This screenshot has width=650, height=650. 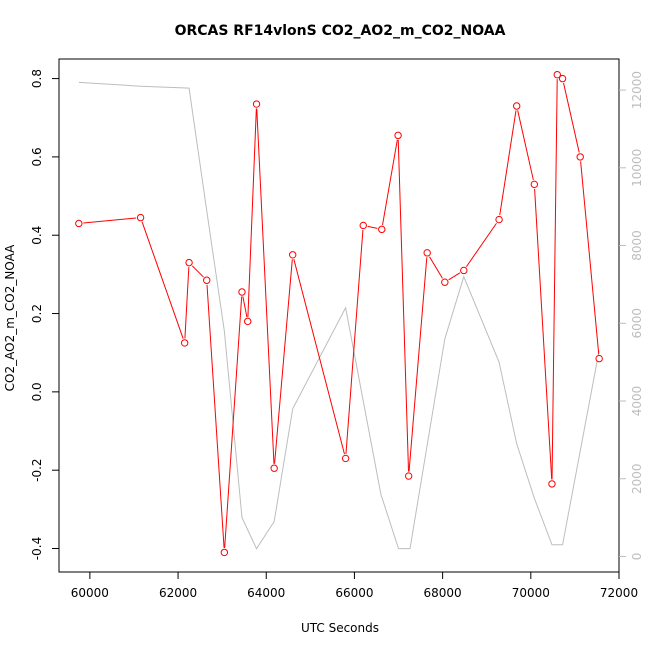 I want to click on x-axis: 60000 62000 64000 66000 68000 70000 72000, so click(x=354, y=586).